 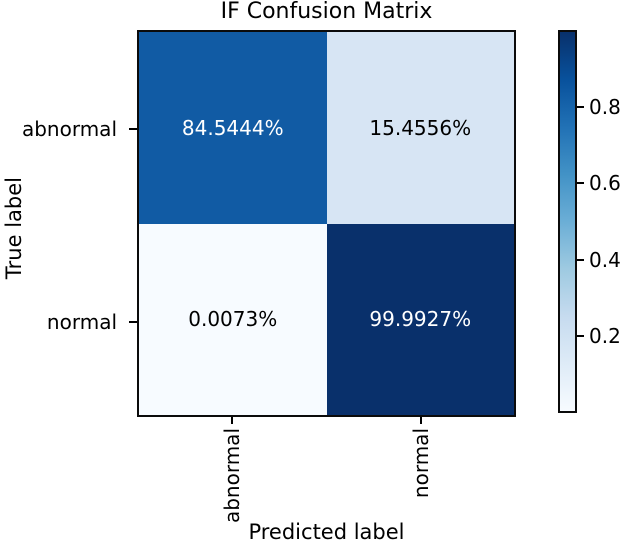 What do you see at coordinates (14, 228) in the screenshot?
I see `y-axis-title: True label` at bounding box center [14, 228].